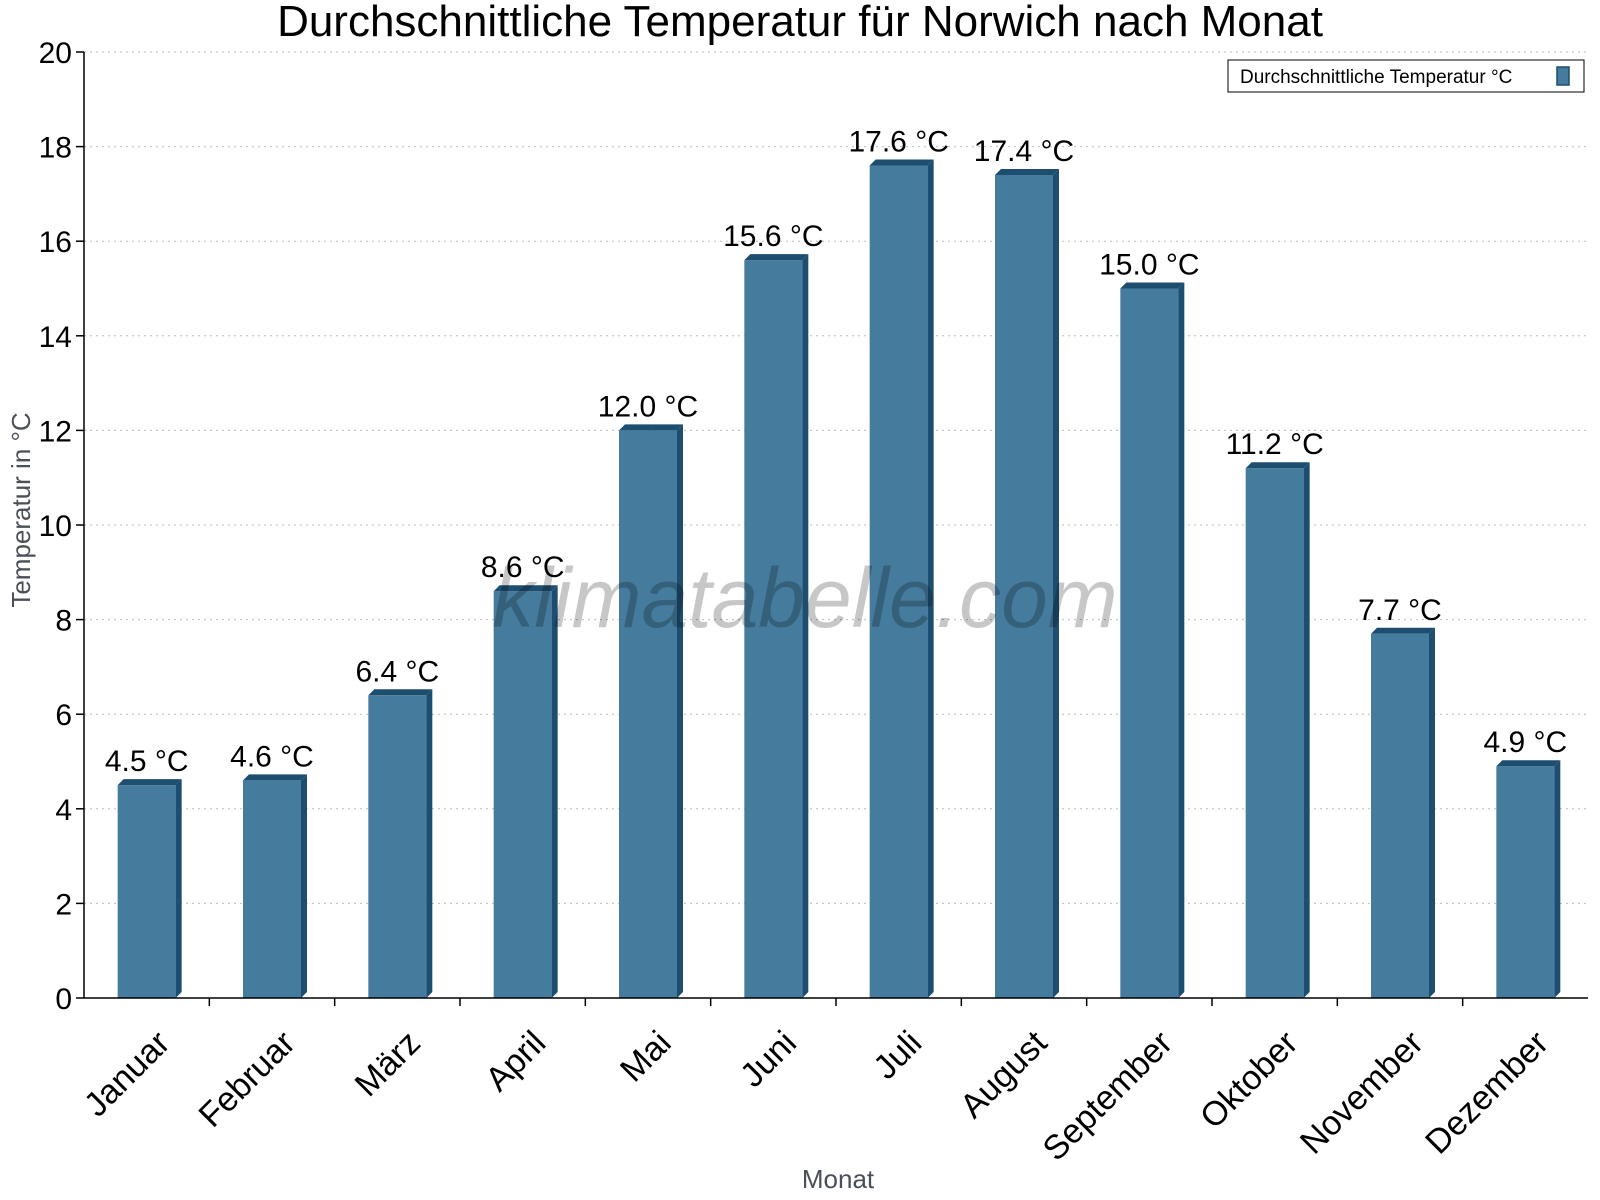 This screenshot has width=1600, height=1200. Describe the element at coordinates (1563, 76) in the screenshot. I see `legend-swatch` at that location.